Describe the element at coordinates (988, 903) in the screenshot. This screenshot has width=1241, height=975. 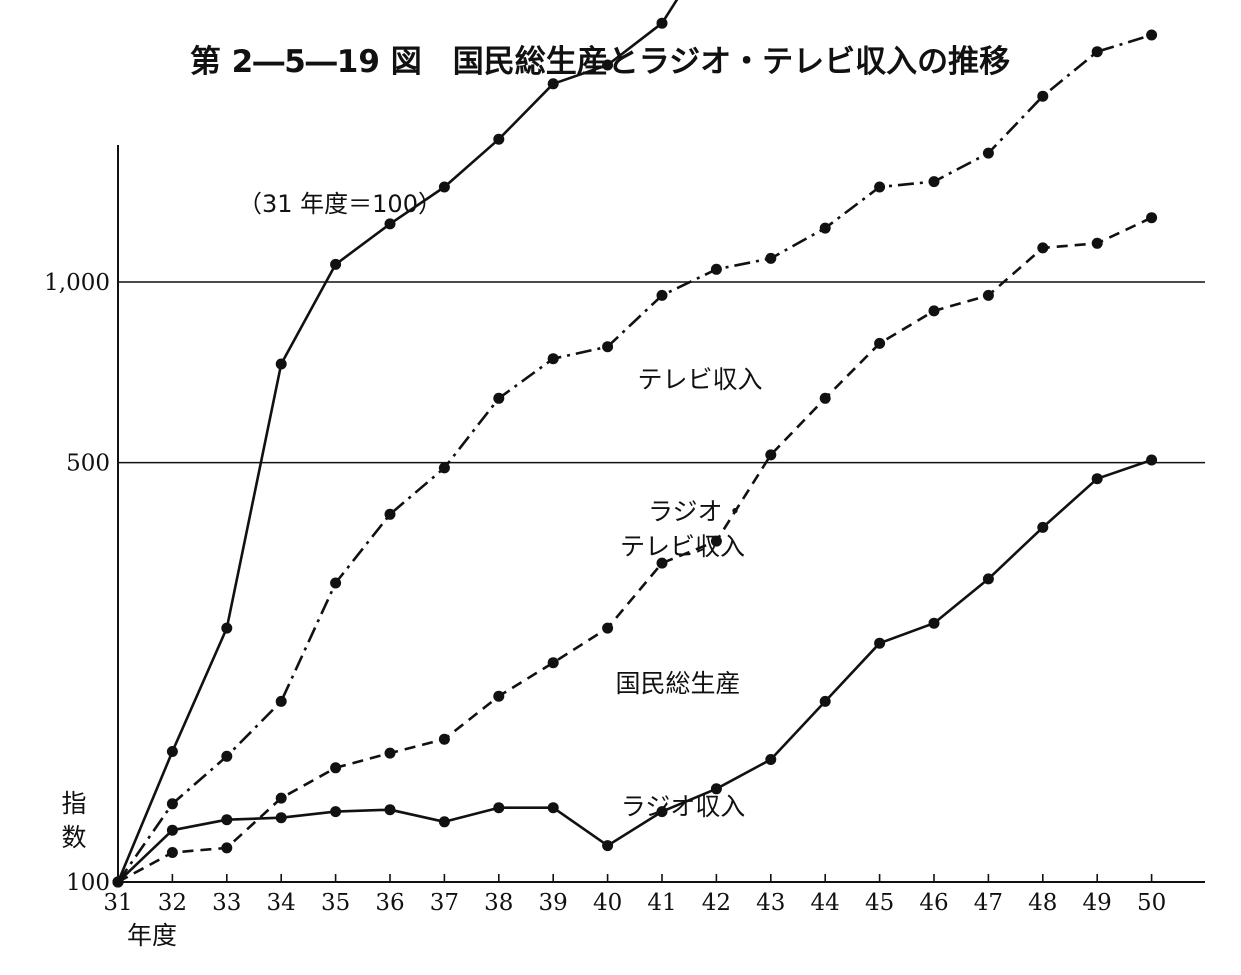
I see `x-tick-label: 47` at that location.